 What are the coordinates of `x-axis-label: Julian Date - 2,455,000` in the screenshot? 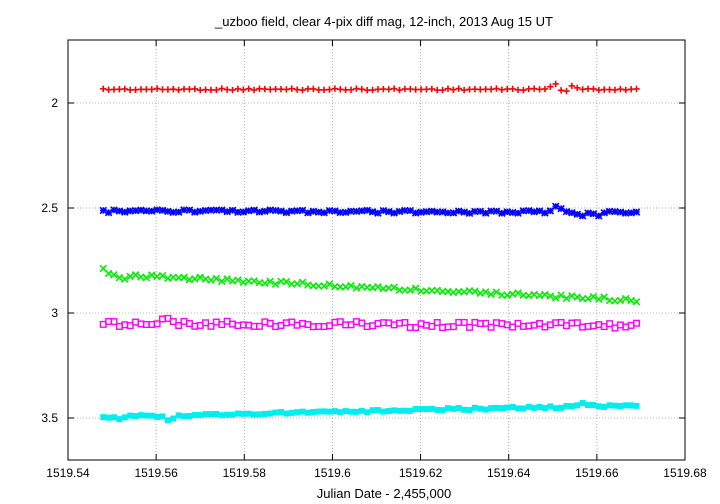 It's located at (384, 493).